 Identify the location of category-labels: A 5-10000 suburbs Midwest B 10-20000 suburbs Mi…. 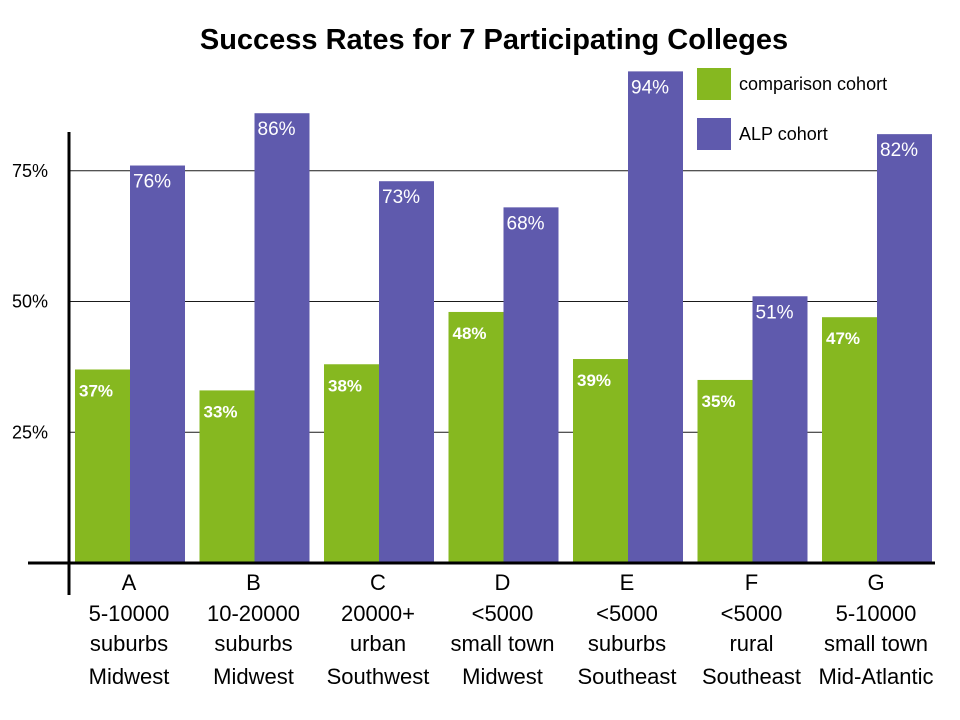
(511, 629).